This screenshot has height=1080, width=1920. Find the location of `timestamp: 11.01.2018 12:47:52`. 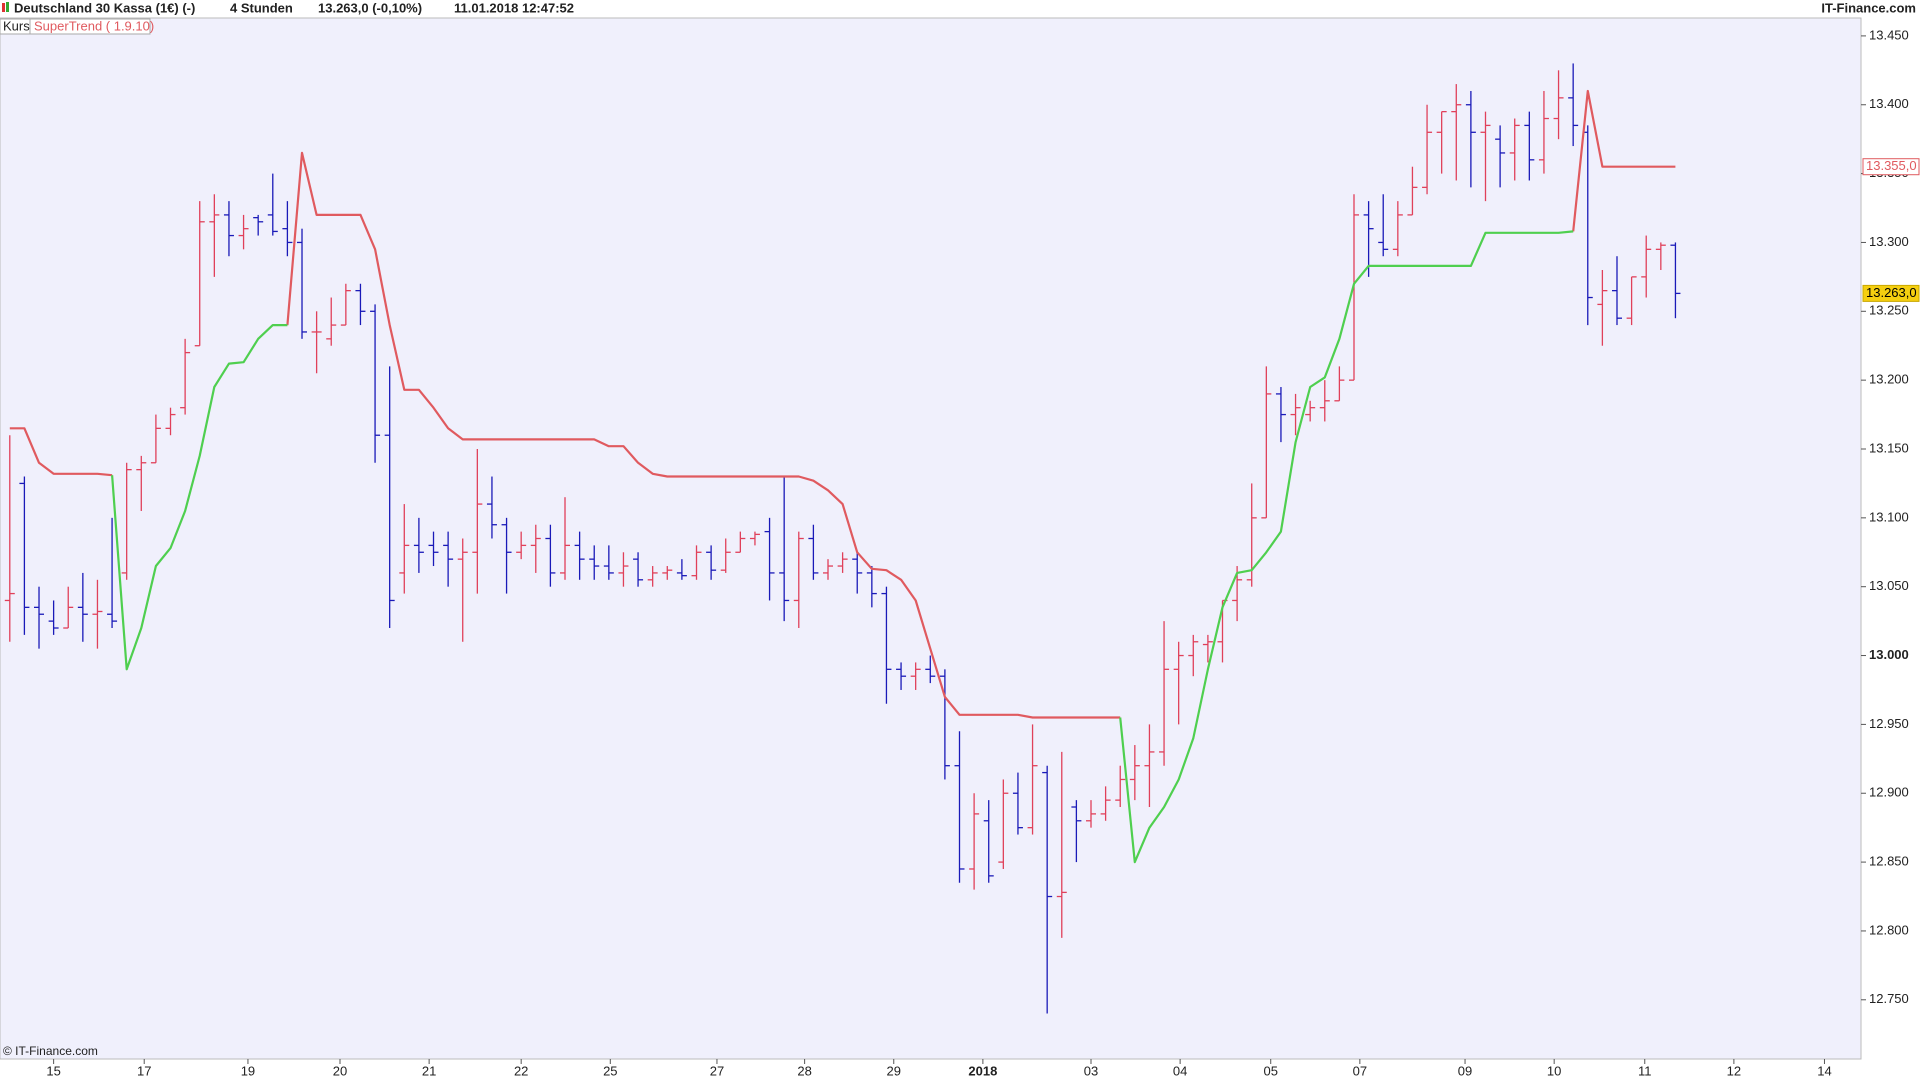

timestamp: 11.01.2018 12:47:52 is located at coordinates (514, 7).